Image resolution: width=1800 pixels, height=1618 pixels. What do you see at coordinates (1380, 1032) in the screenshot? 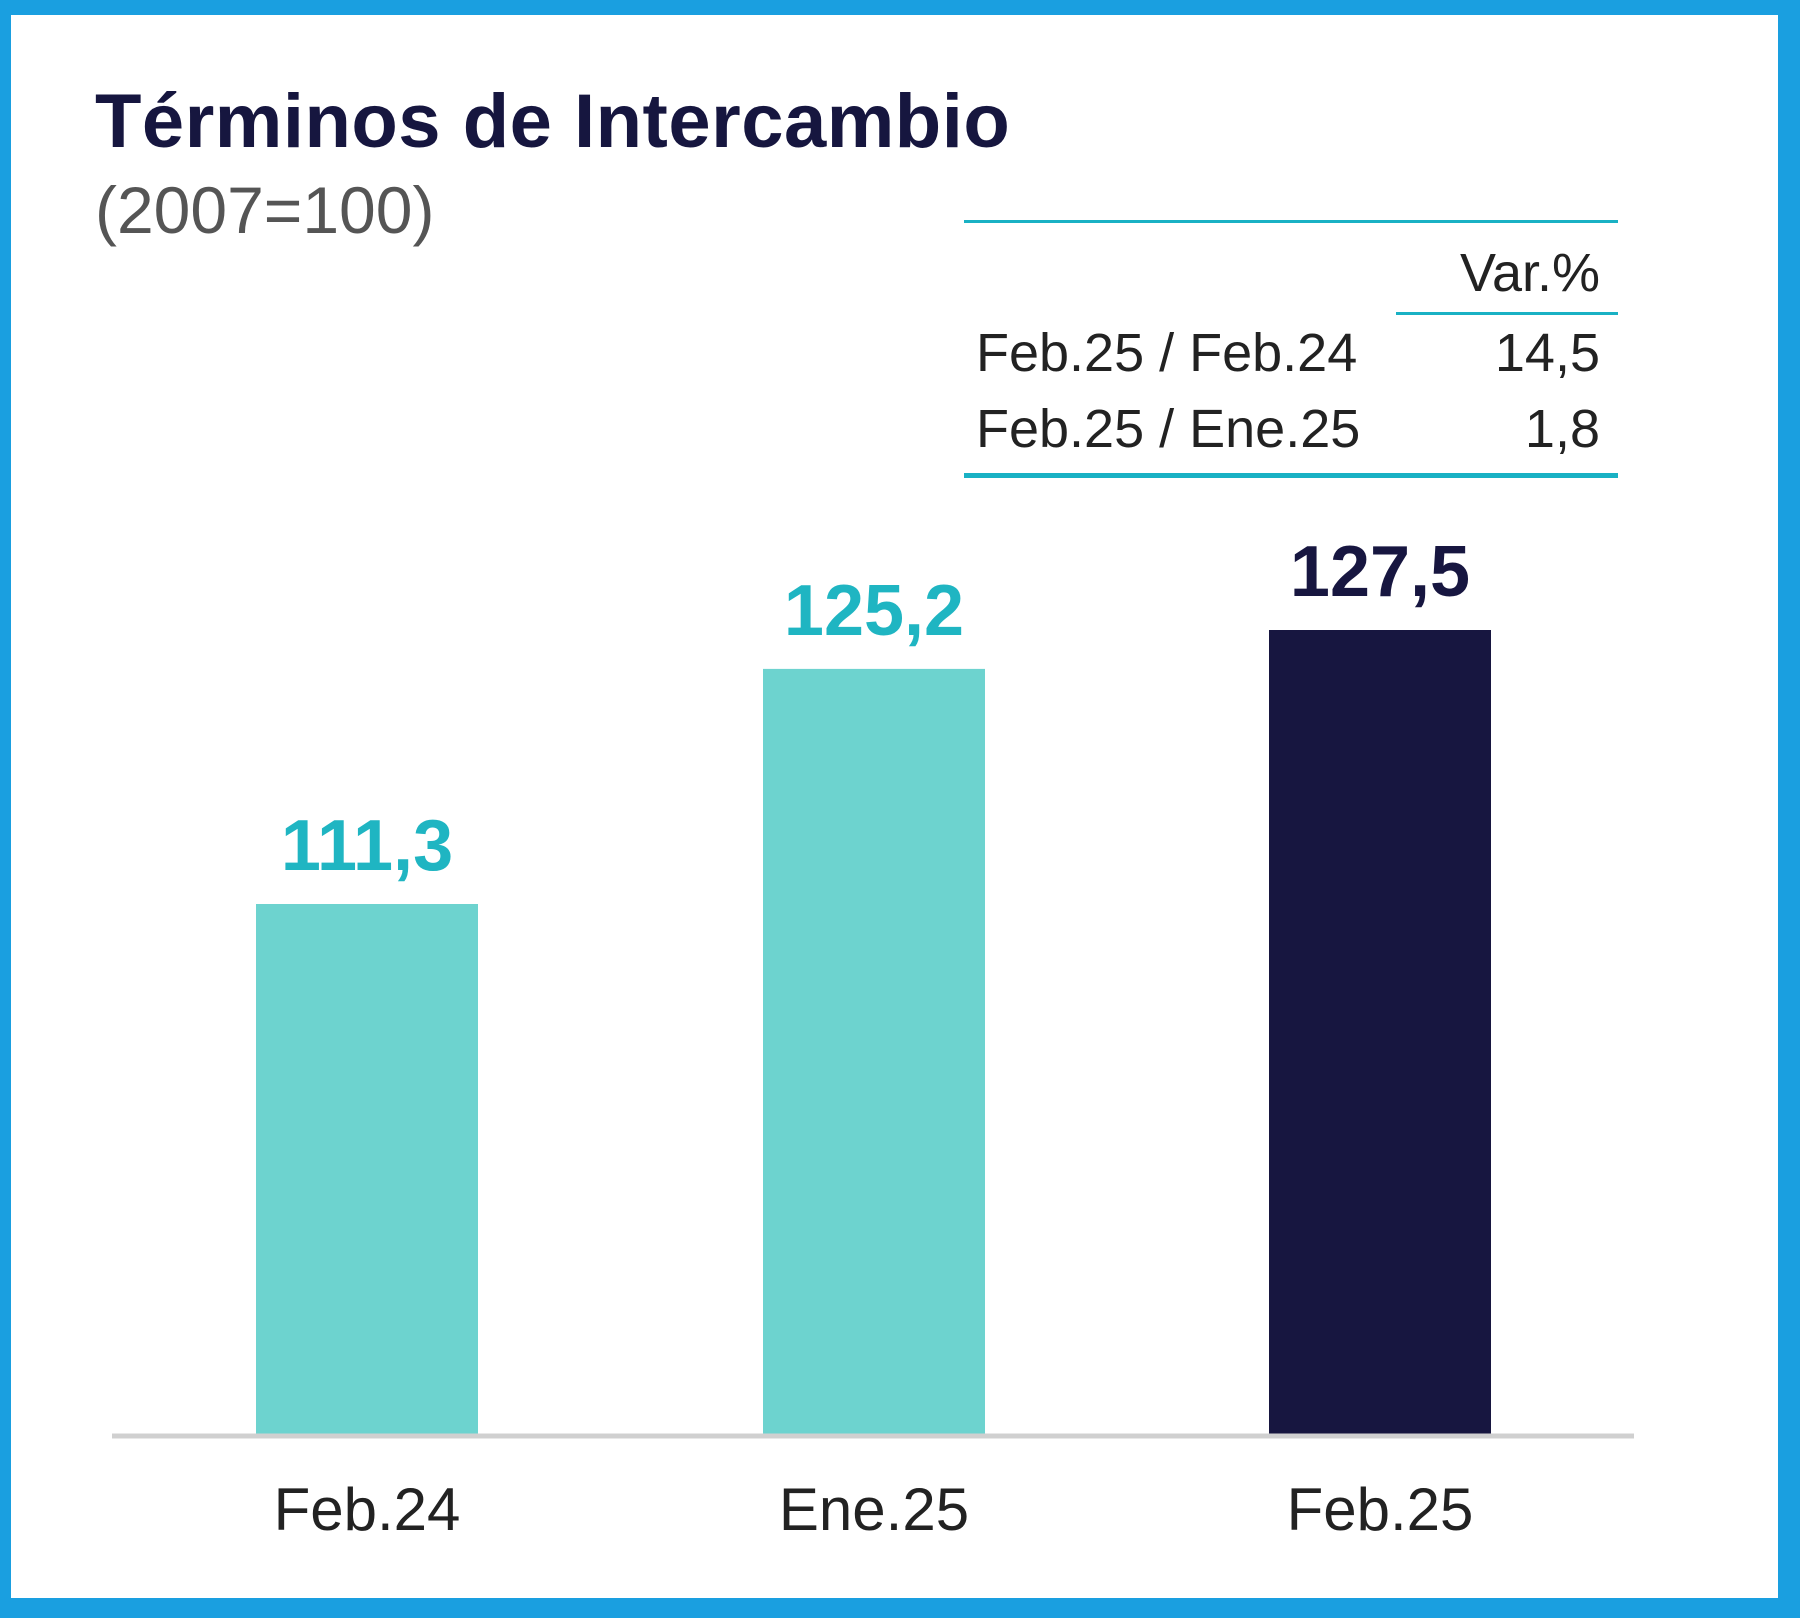
I see `bar-Feb.25` at bounding box center [1380, 1032].